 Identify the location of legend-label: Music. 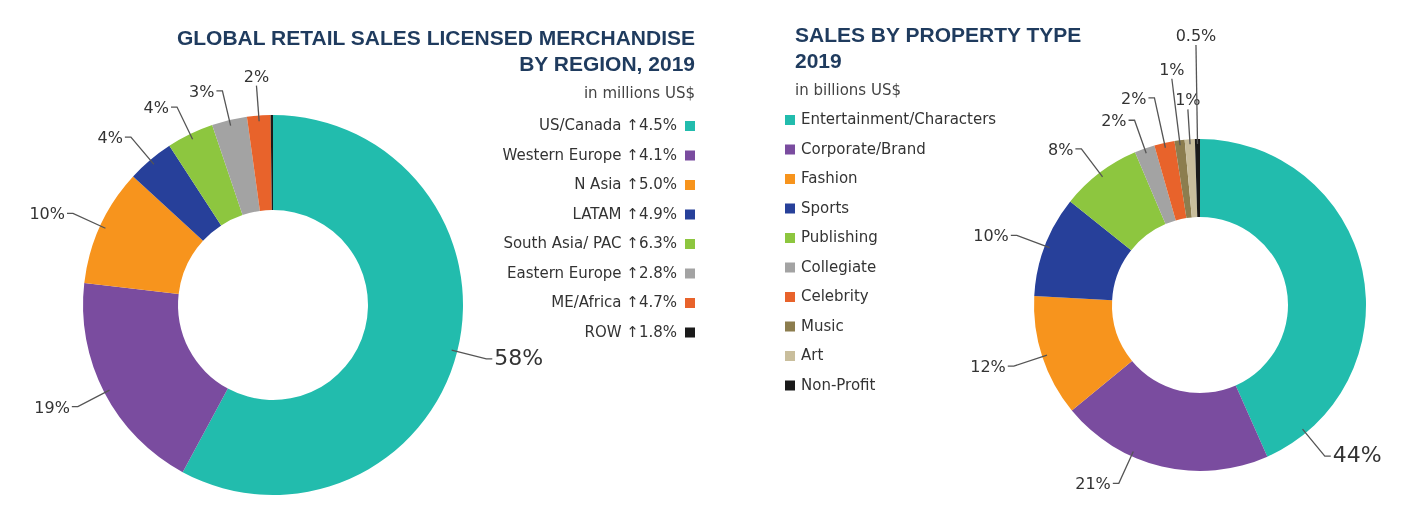
(822, 325).